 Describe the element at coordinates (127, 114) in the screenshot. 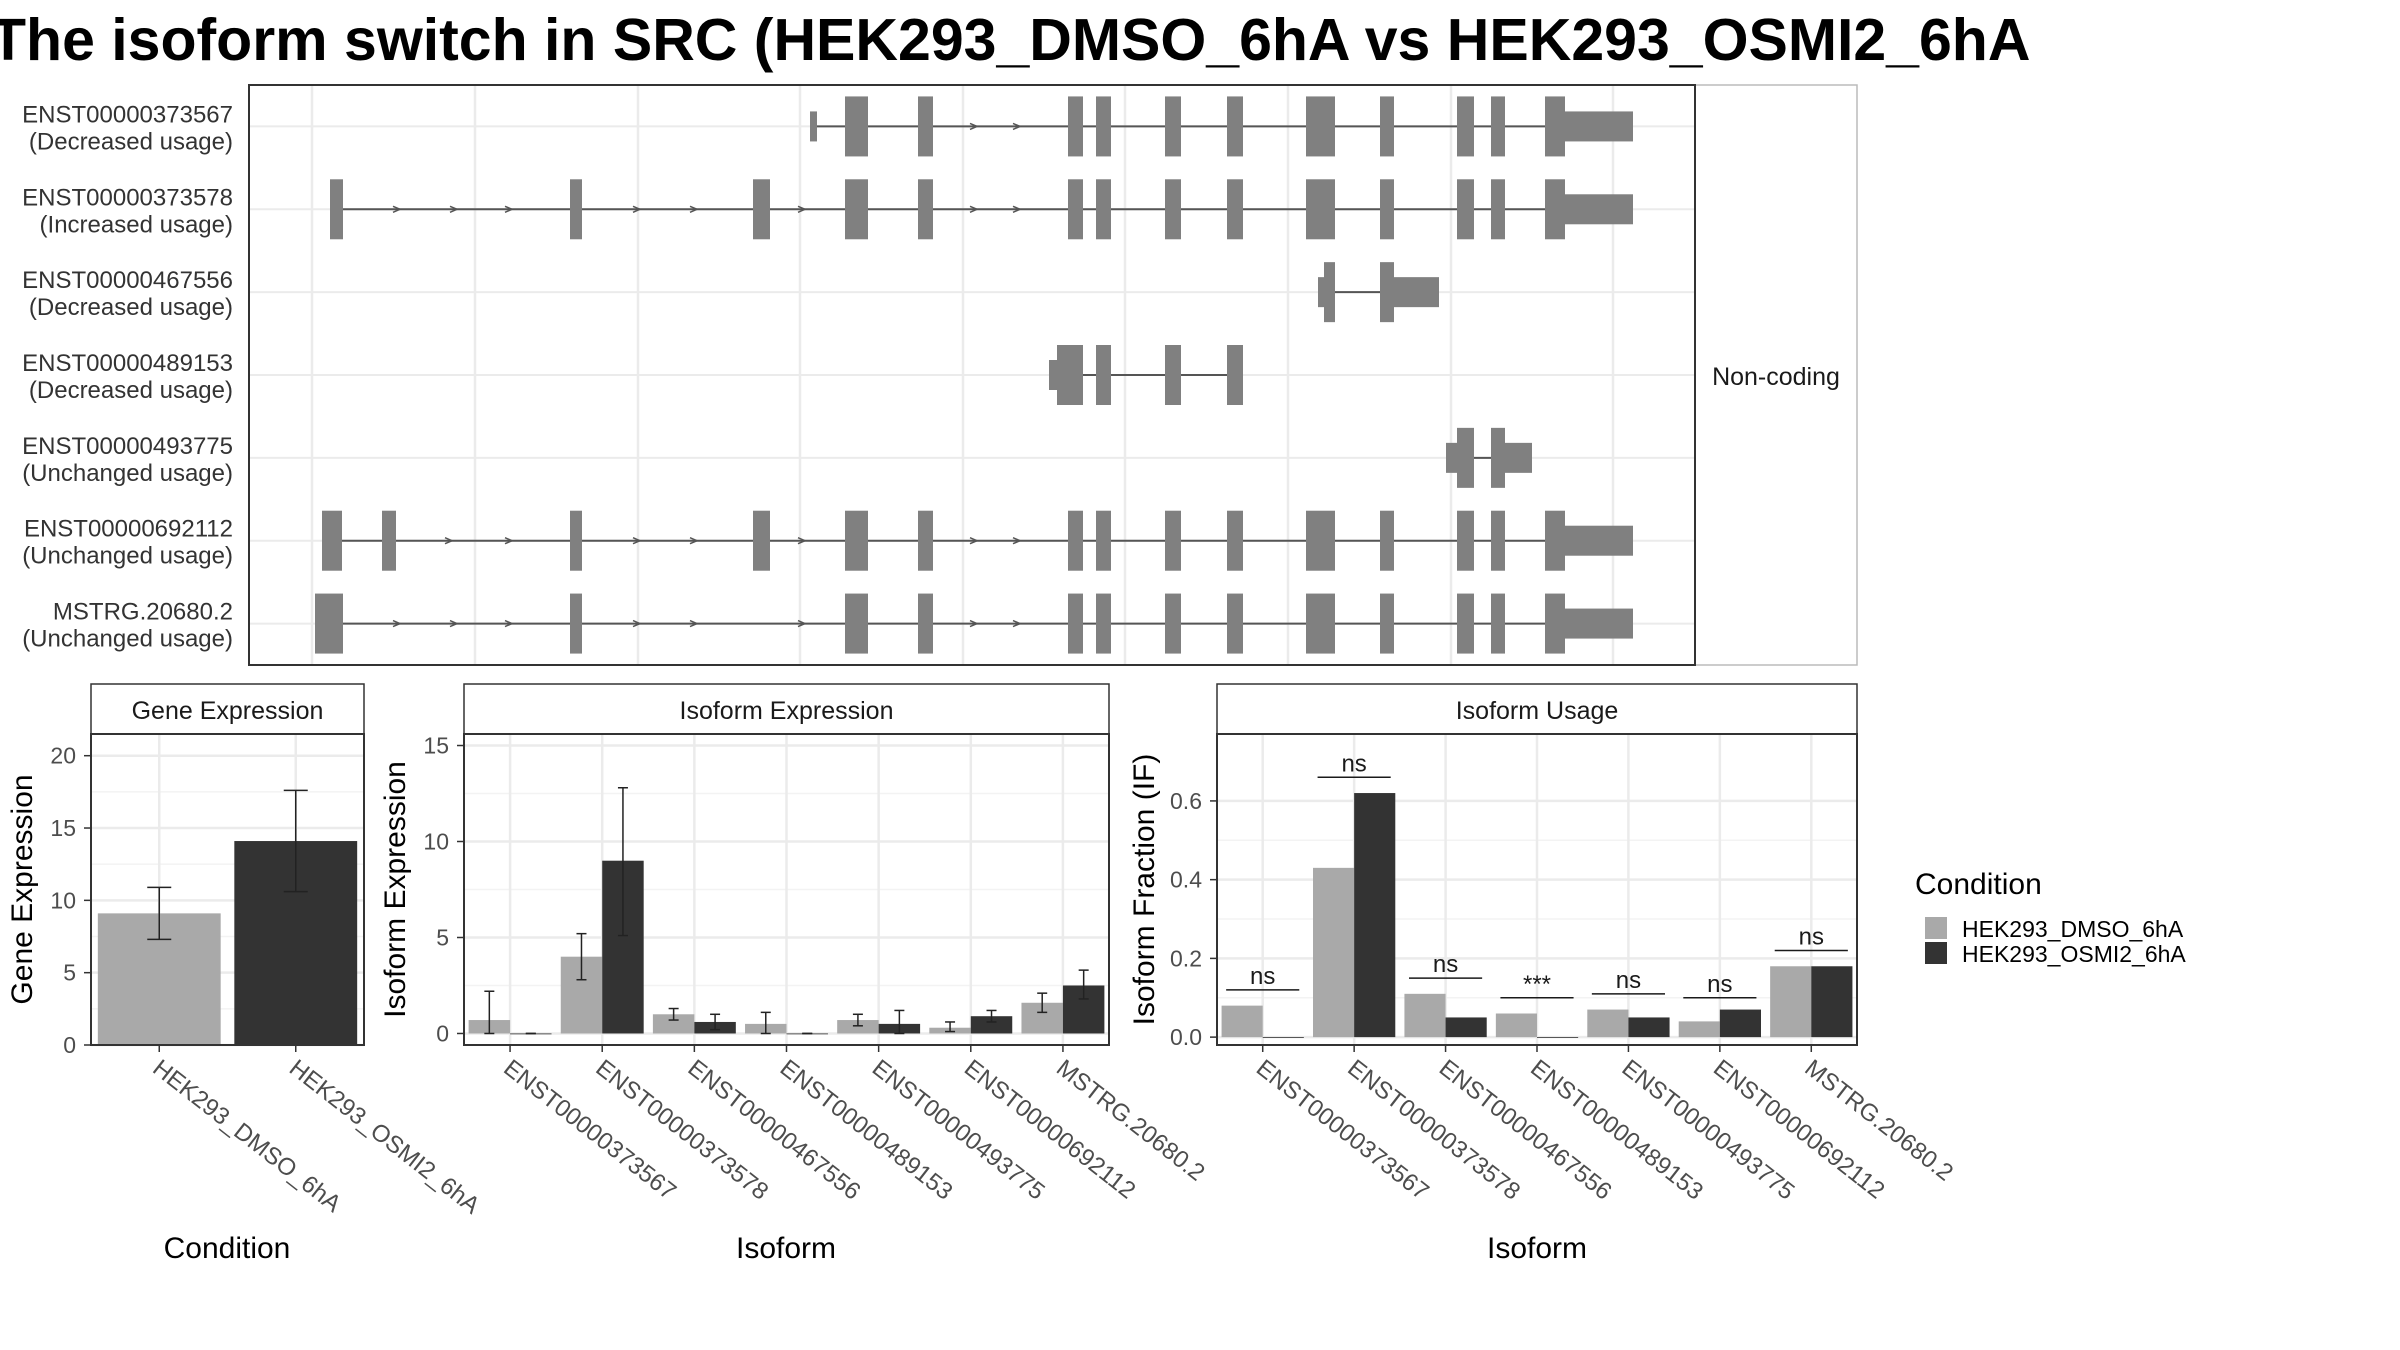

I see `transcript-id-label: ENST00000373567` at that location.